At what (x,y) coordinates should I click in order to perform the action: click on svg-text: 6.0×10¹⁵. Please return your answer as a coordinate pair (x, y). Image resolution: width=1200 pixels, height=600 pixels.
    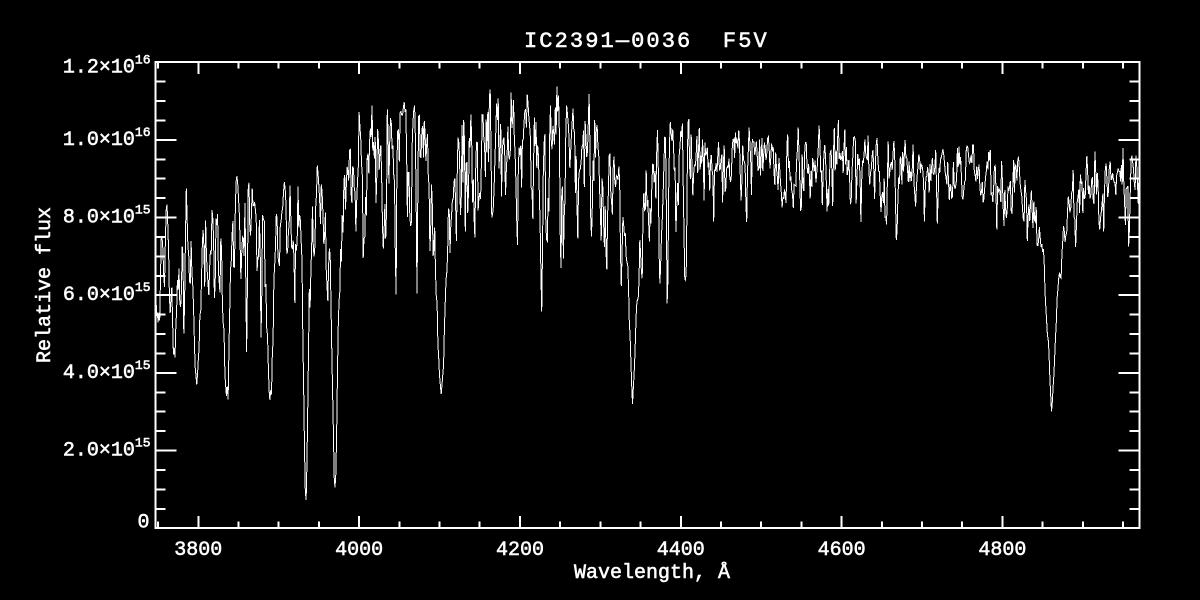
    Looking at the image, I should click on (107, 293).